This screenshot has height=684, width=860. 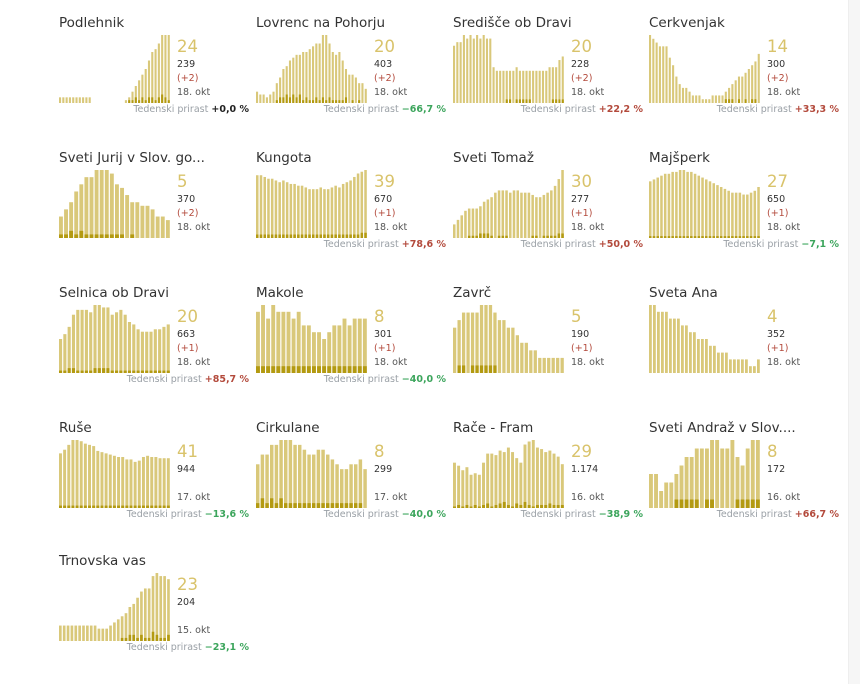 I want to click on total-cases-value: 172, so click(x=776, y=469).